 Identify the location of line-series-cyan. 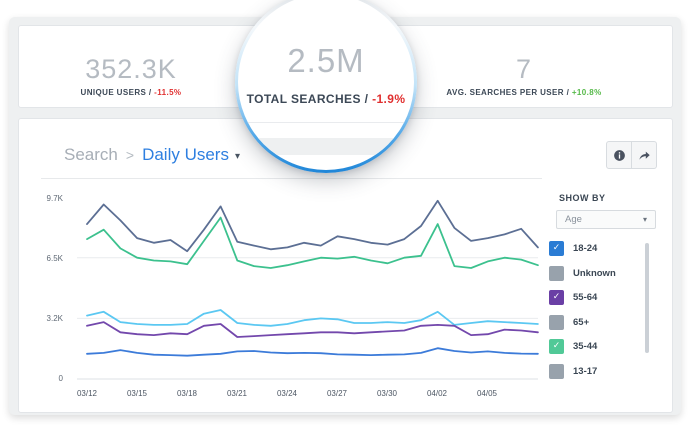
(312, 318).